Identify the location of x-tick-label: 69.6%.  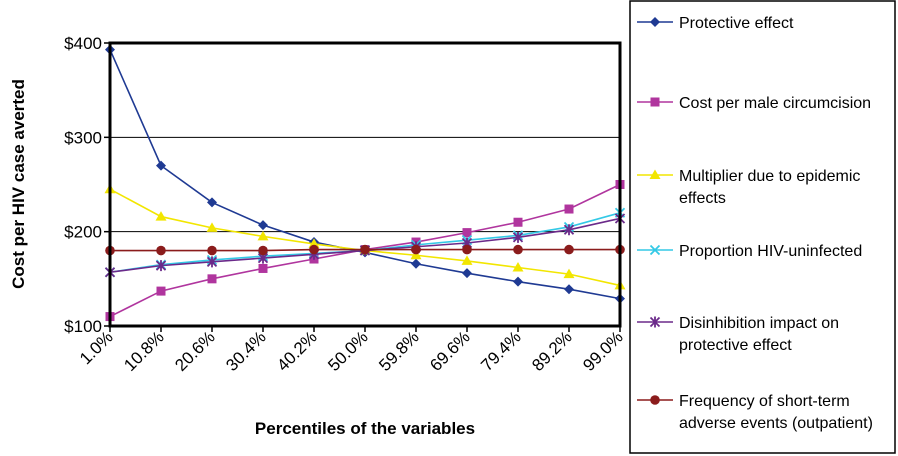
(450, 351).